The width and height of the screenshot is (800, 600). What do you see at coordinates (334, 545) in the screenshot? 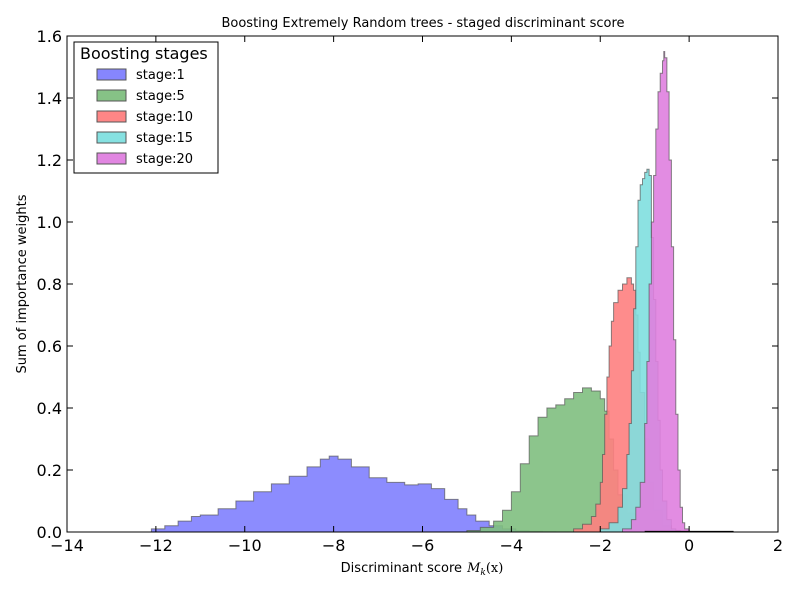
I see `x-tick-label: −8` at bounding box center [334, 545].